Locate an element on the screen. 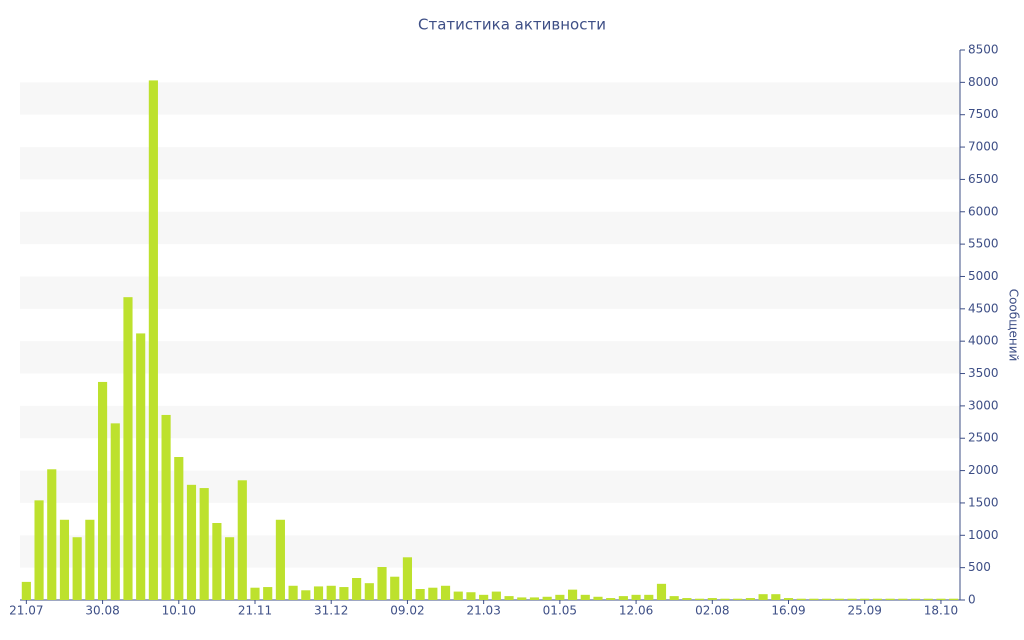  y-tick-label: 1000 is located at coordinates (983, 535).